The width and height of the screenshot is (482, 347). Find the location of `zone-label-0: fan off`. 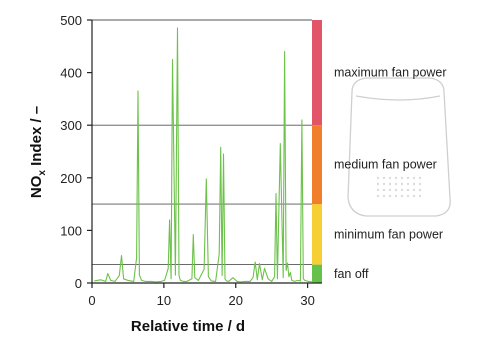

zone-label-0: fan off is located at coordinates (351, 274).